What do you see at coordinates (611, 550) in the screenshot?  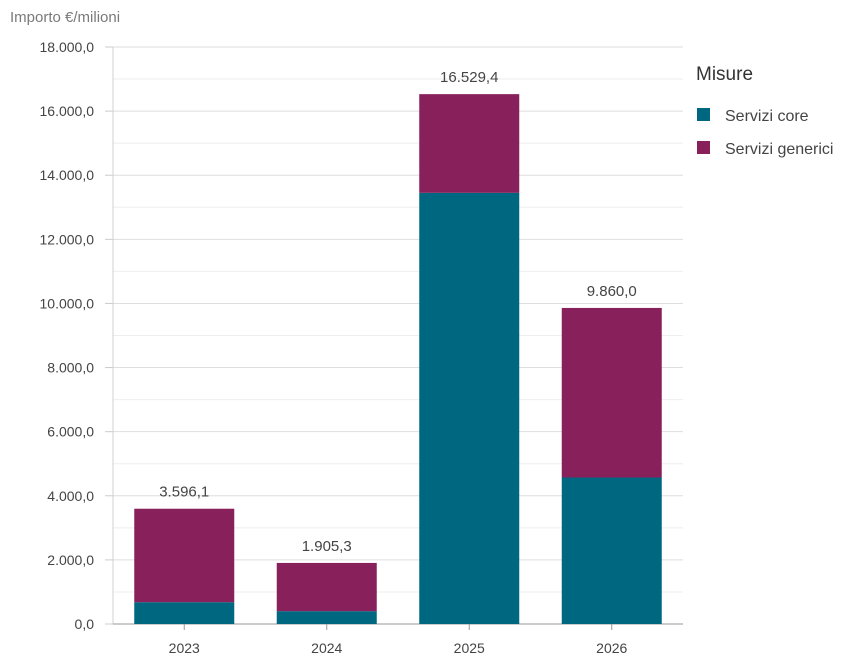 I see `bar-2026-servizi-core` at bounding box center [611, 550].